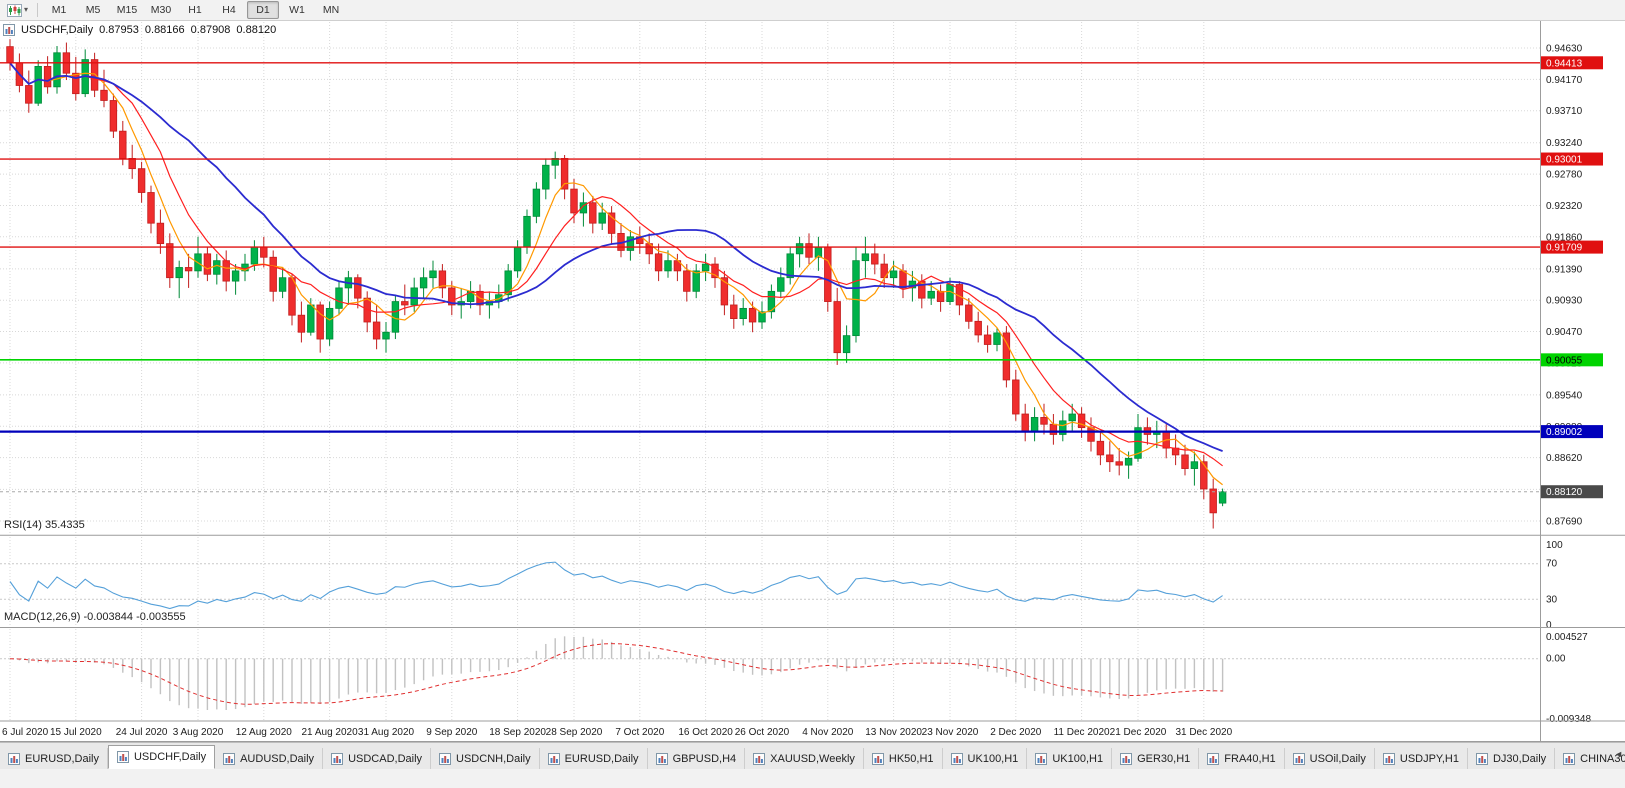 The width and height of the screenshot is (1625, 788). What do you see at coordinates (893, 732) in the screenshot?
I see `svg-text: 13 Nov 2020` at bounding box center [893, 732].